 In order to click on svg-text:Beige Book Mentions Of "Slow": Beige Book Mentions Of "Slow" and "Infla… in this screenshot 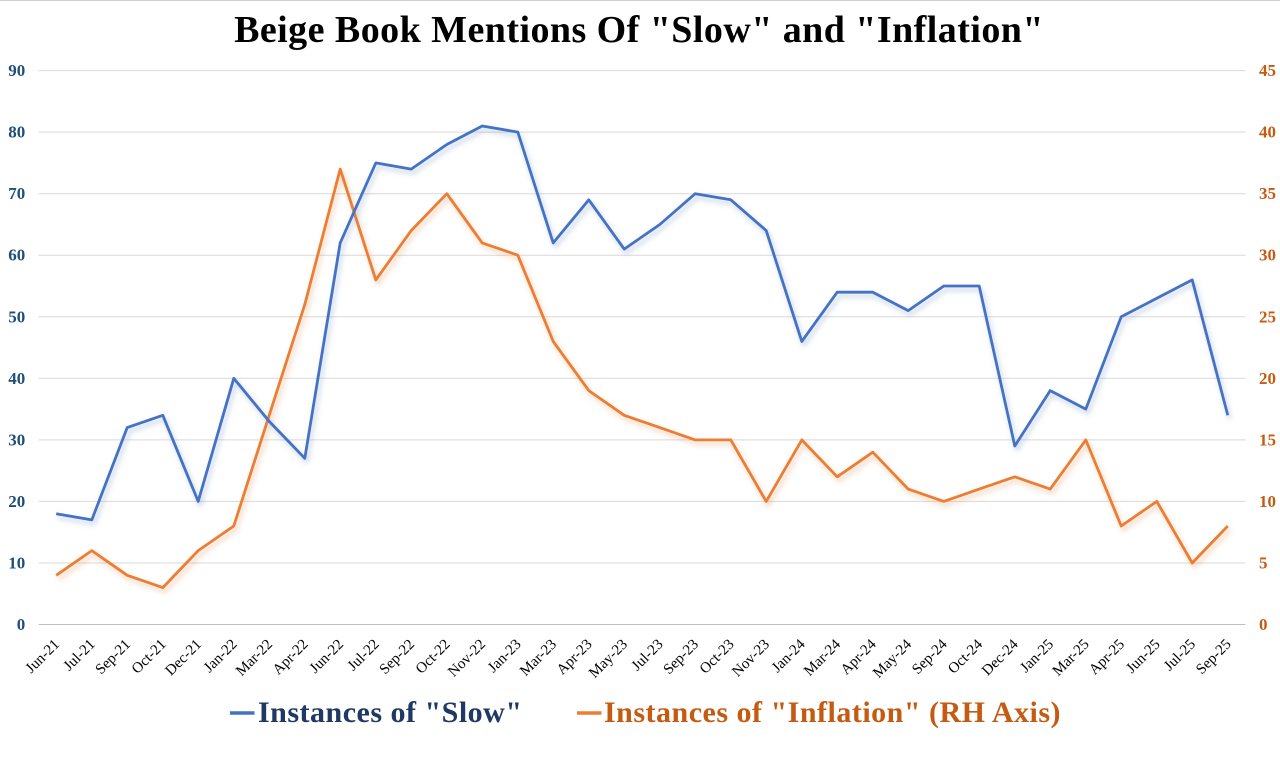, I will do `click(639, 30)`.